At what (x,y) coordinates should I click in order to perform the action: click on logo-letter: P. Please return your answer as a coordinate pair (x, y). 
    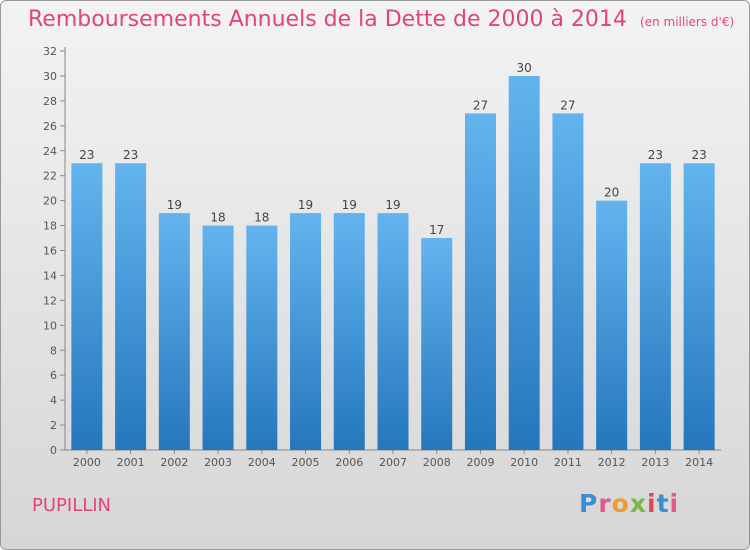
    Looking at the image, I should click on (589, 503).